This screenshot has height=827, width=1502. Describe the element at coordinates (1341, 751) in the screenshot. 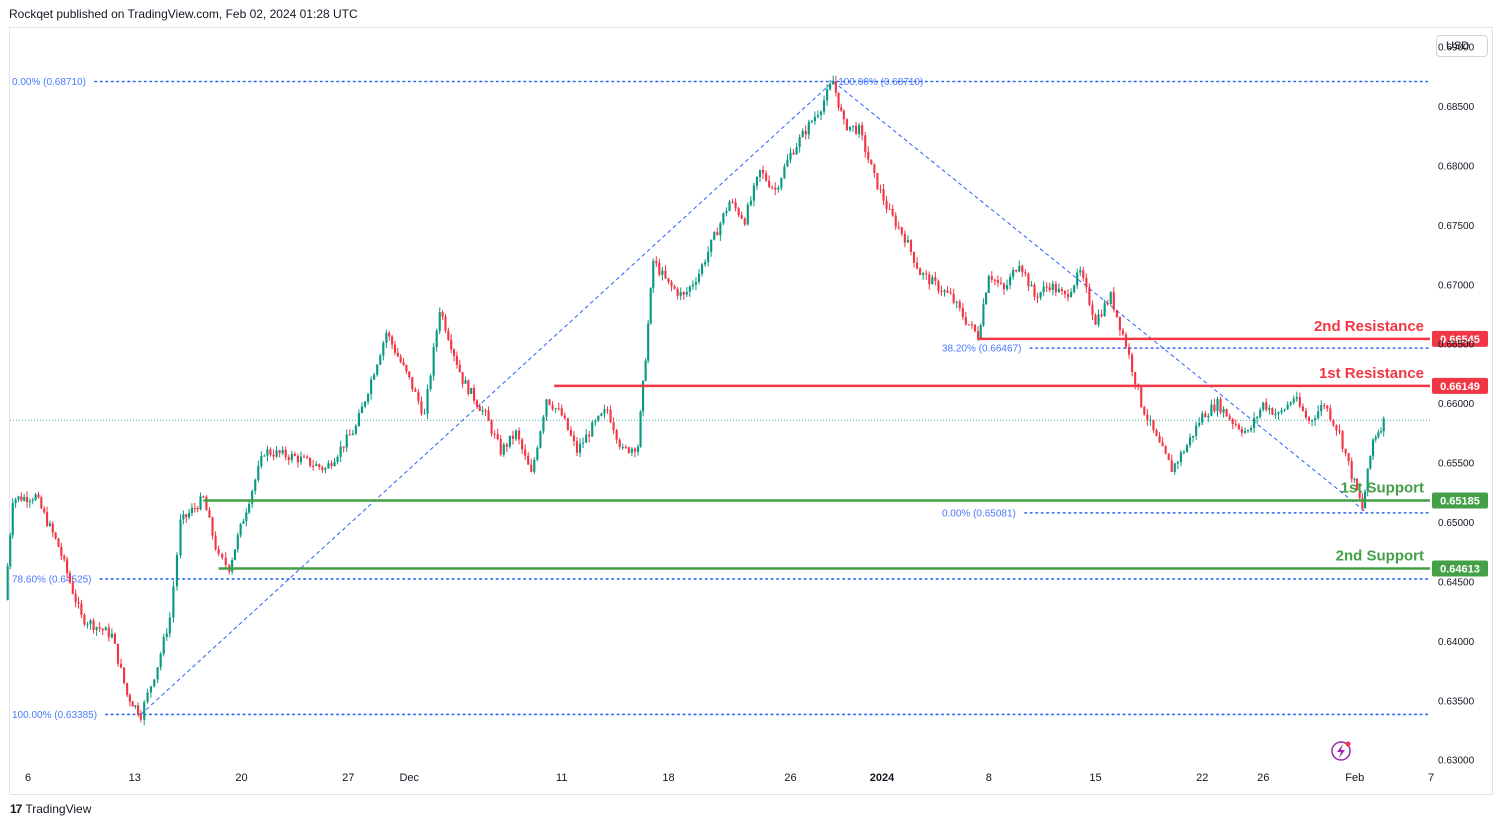

I see `bolt-icon` at that location.